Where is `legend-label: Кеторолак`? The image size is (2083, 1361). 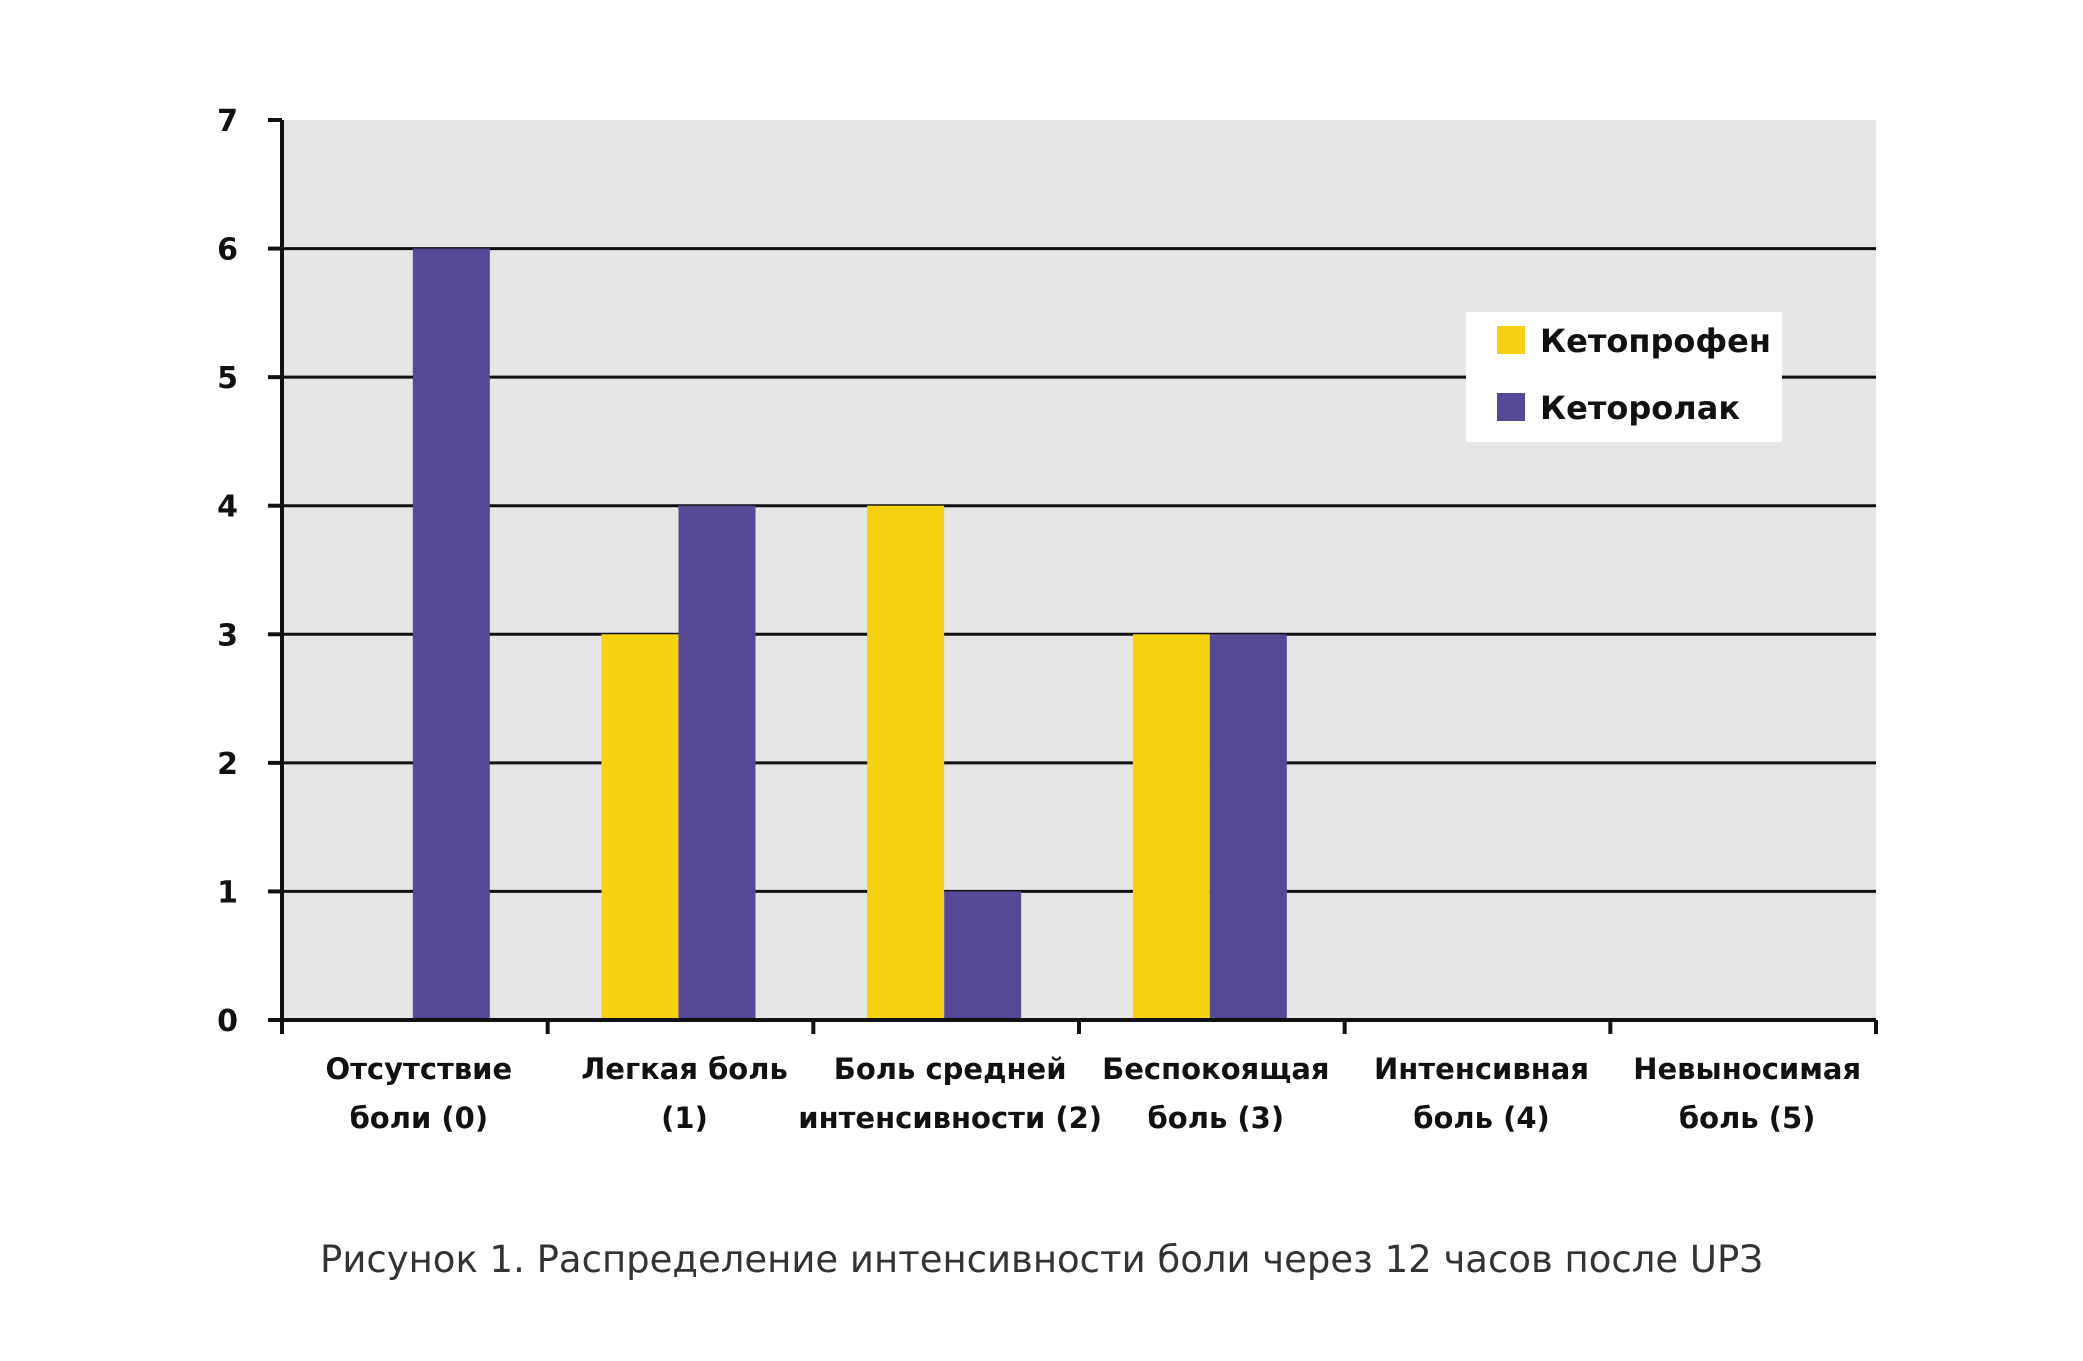 legend-label: Кеторолак is located at coordinates (1640, 408).